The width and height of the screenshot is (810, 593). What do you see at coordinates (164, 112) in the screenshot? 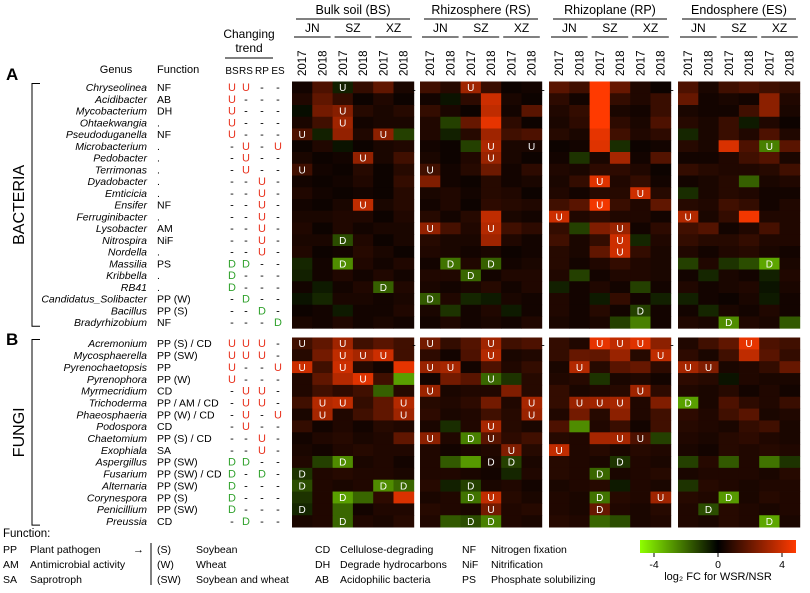
I see `function-label: DH` at bounding box center [164, 112].